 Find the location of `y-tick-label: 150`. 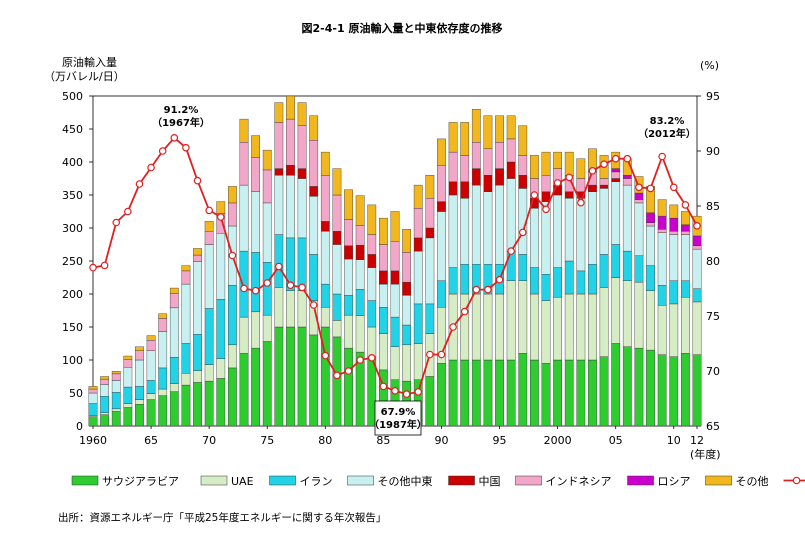

y-tick-label: 150 is located at coordinates (72, 327).